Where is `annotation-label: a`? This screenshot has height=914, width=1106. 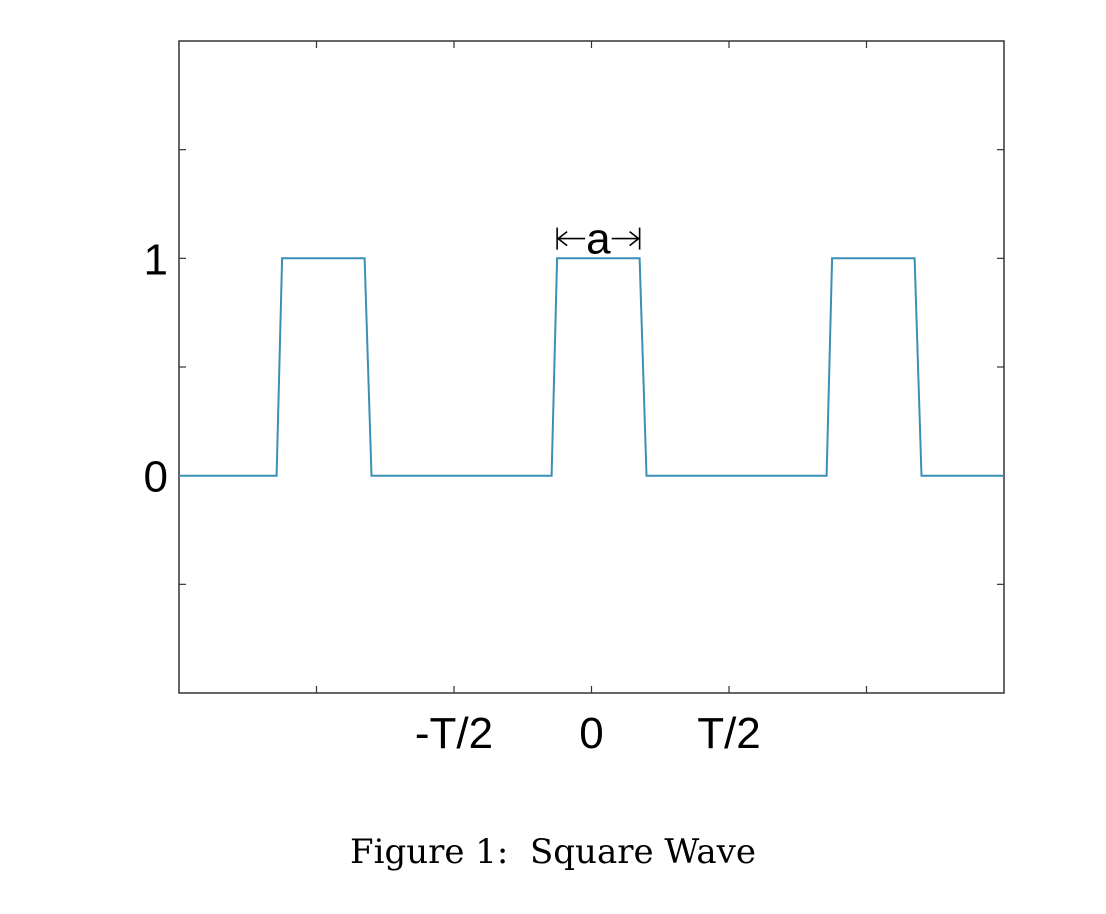
annotation-label: a is located at coordinates (598, 239).